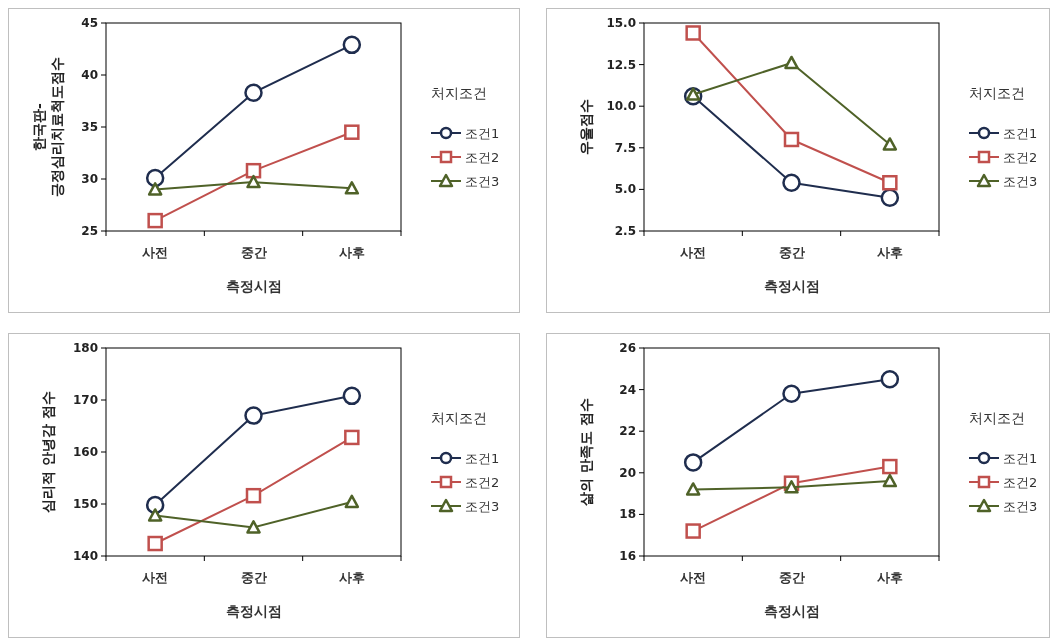  I want to click on y-tick-label: 12.5, so click(621, 64).